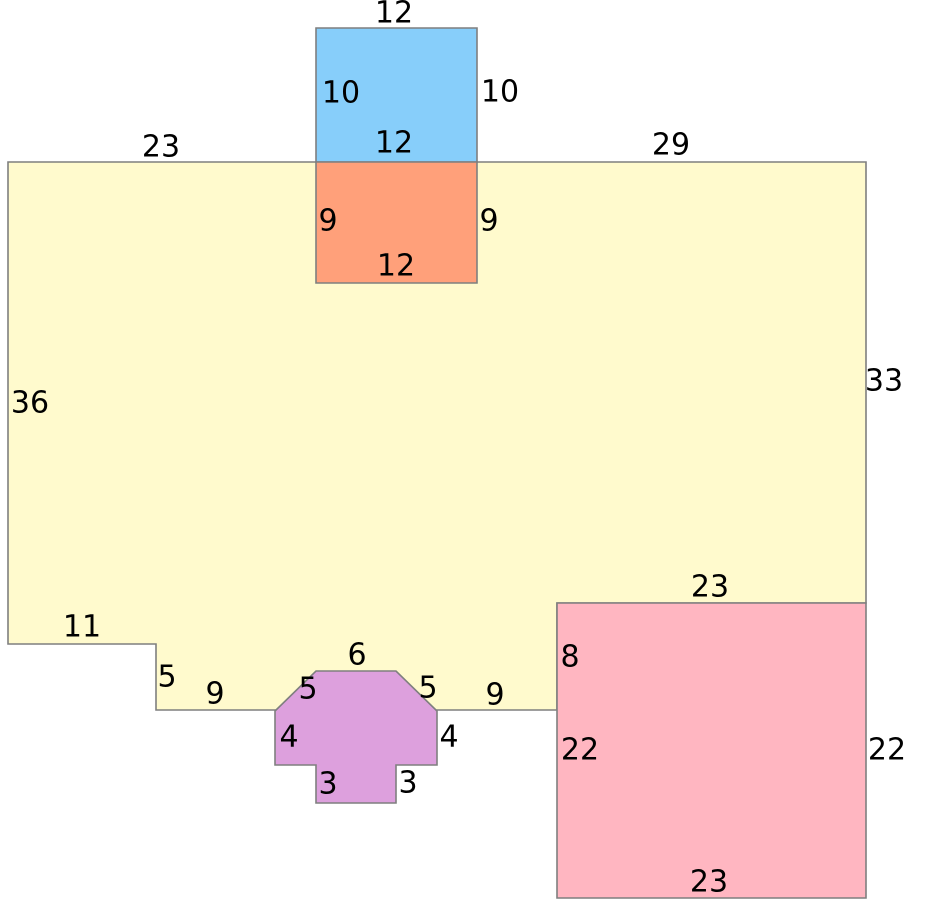 The image size is (925, 909). Describe the element at coordinates (884, 381) in the screenshot. I see `yellow-composite-polygon-edge-label: 33` at that location.